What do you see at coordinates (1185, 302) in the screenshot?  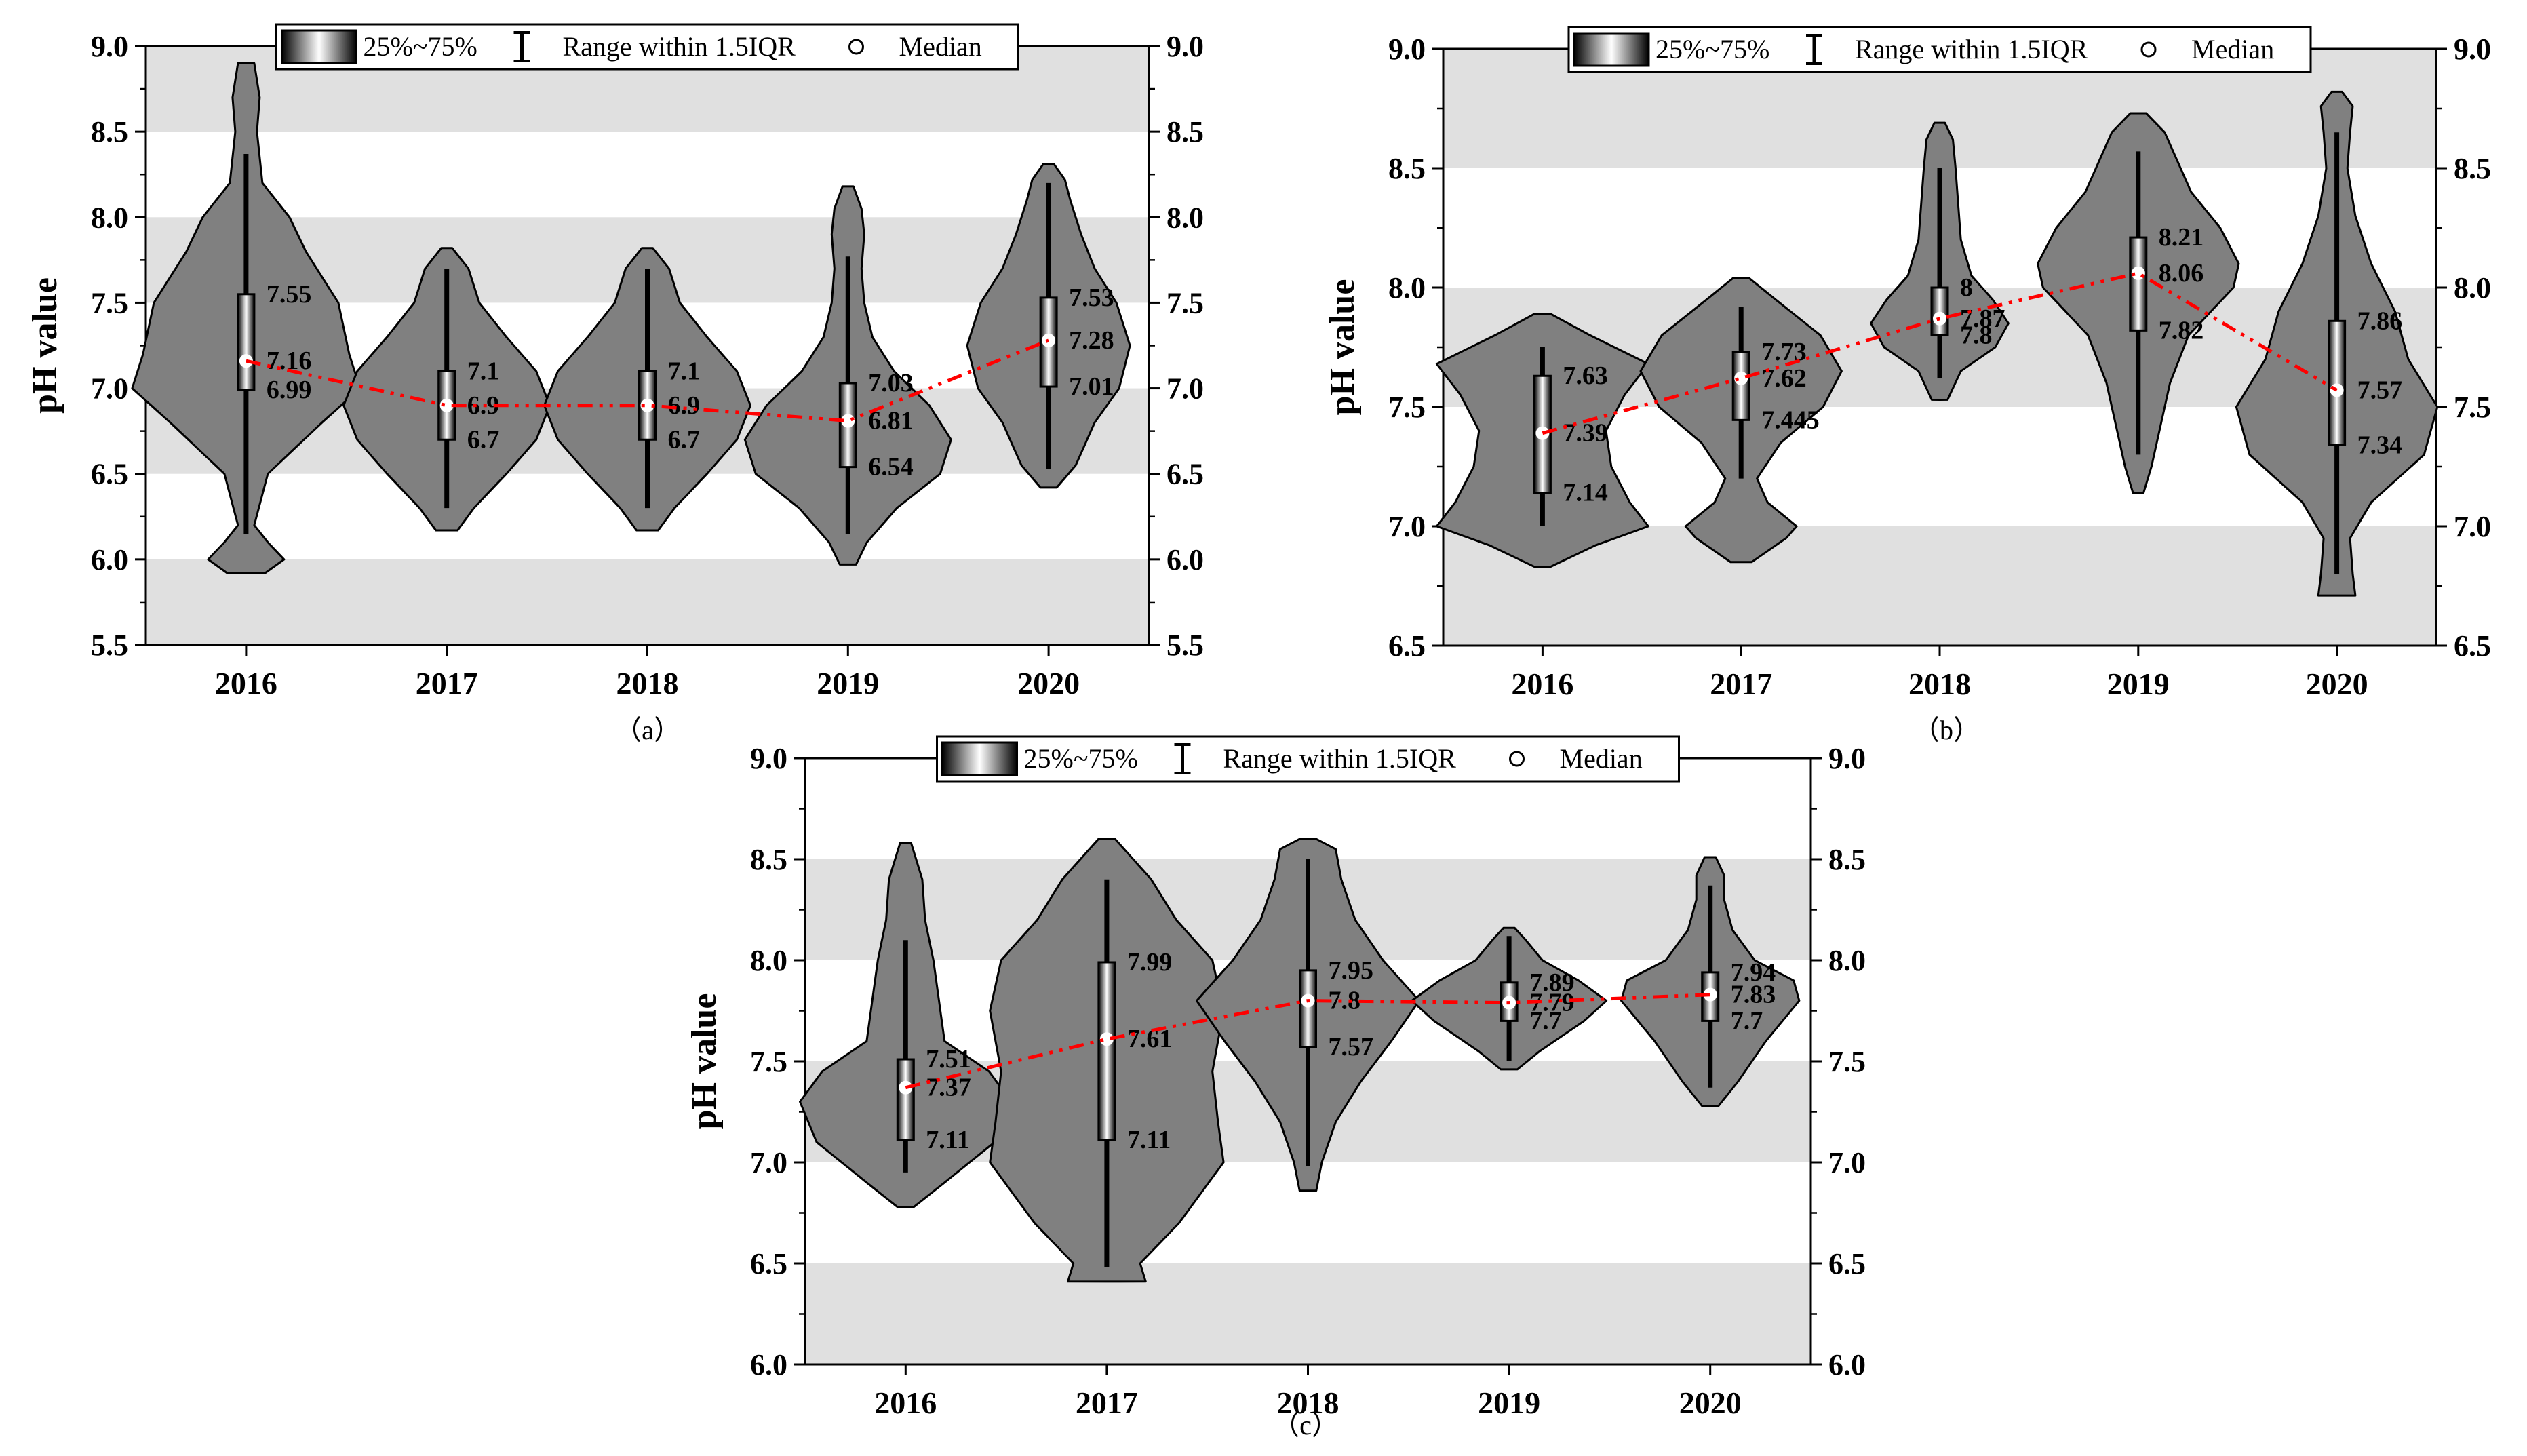 I see `y-tick-label-right: 7.5` at bounding box center [1185, 302].